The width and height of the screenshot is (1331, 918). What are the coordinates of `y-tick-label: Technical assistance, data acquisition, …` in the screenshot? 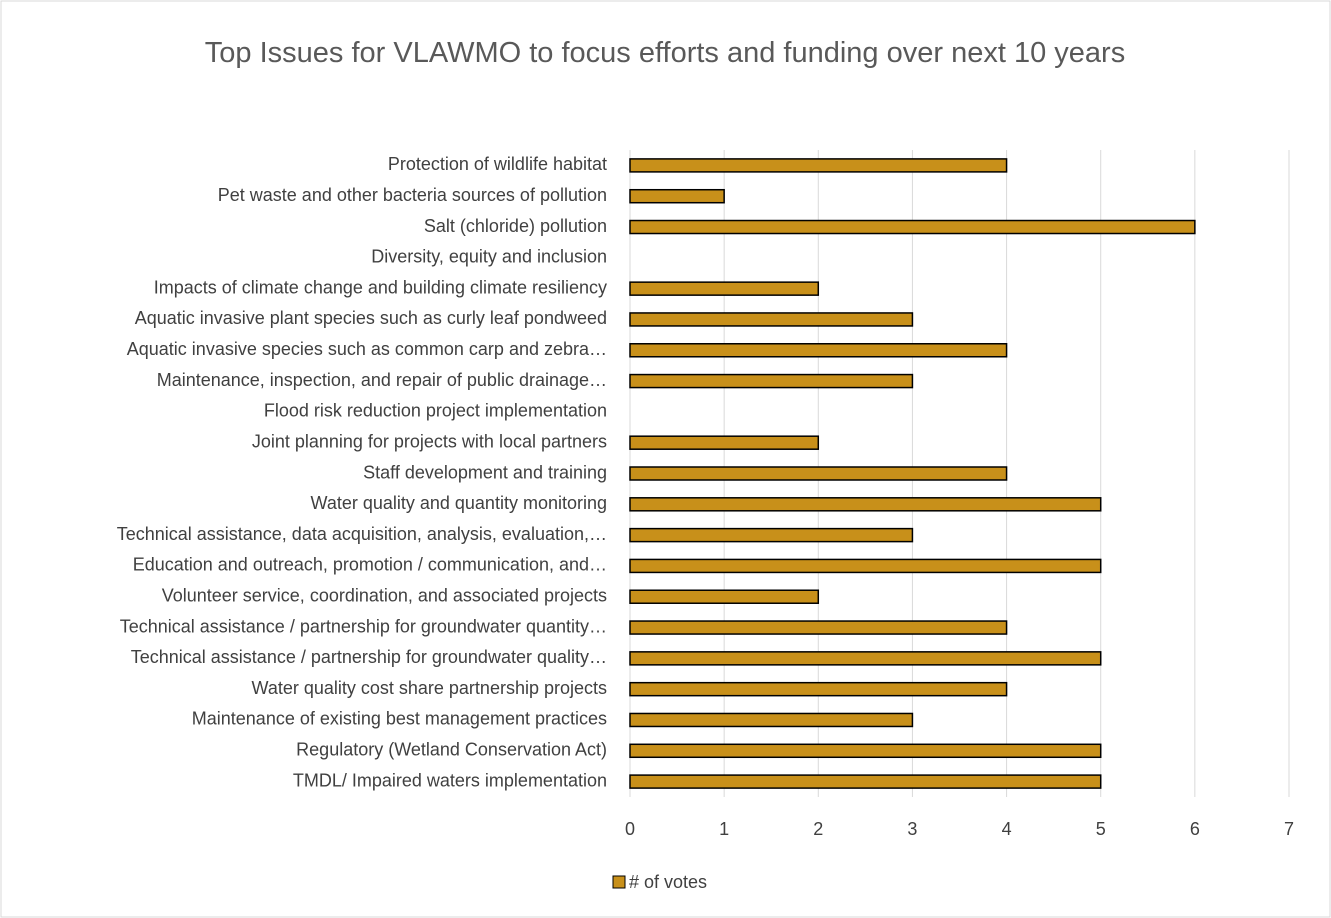 It's located at (362, 534).